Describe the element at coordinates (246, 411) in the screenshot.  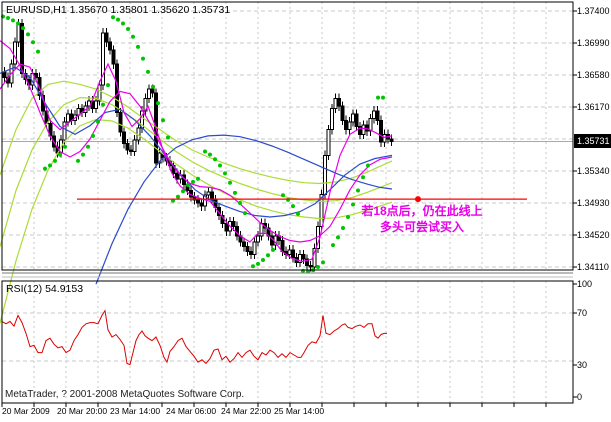
I see `time-axis-label: 24 Mar 22:00` at that location.